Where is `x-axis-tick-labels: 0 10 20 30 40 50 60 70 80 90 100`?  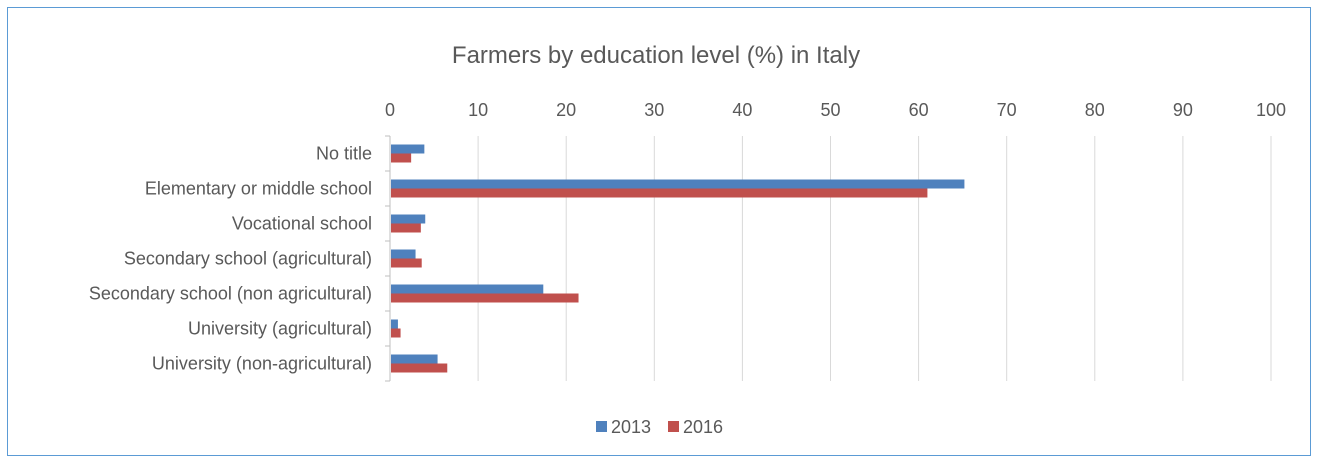
x-axis-tick-labels: 0 10 20 30 40 50 60 70 80 90 100 is located at coordinates (835, 110).